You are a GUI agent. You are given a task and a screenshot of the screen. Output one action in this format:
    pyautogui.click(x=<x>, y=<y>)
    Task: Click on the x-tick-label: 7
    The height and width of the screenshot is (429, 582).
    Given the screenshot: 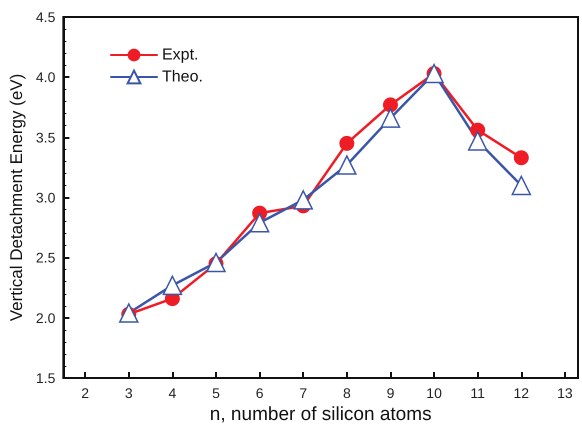 What is the action you would take?
    pyautogui.click(x=303, y=393)
    